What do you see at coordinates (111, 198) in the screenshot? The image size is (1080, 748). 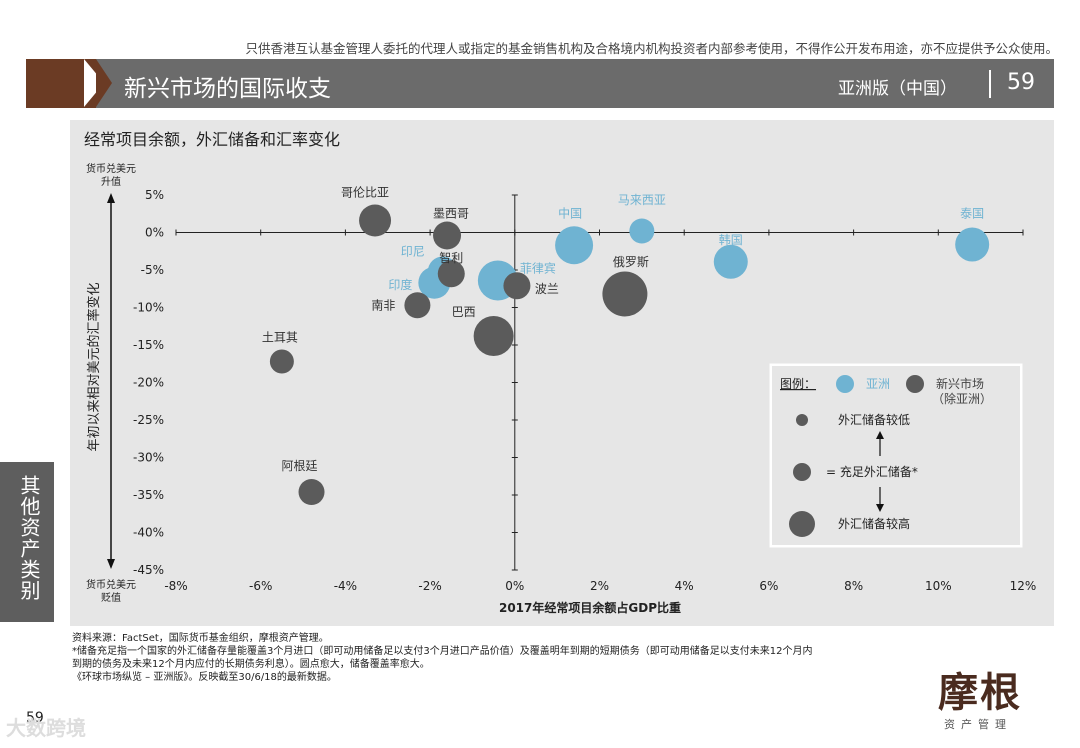 I see `y-arrow-up` at bounding box center [111, 198].